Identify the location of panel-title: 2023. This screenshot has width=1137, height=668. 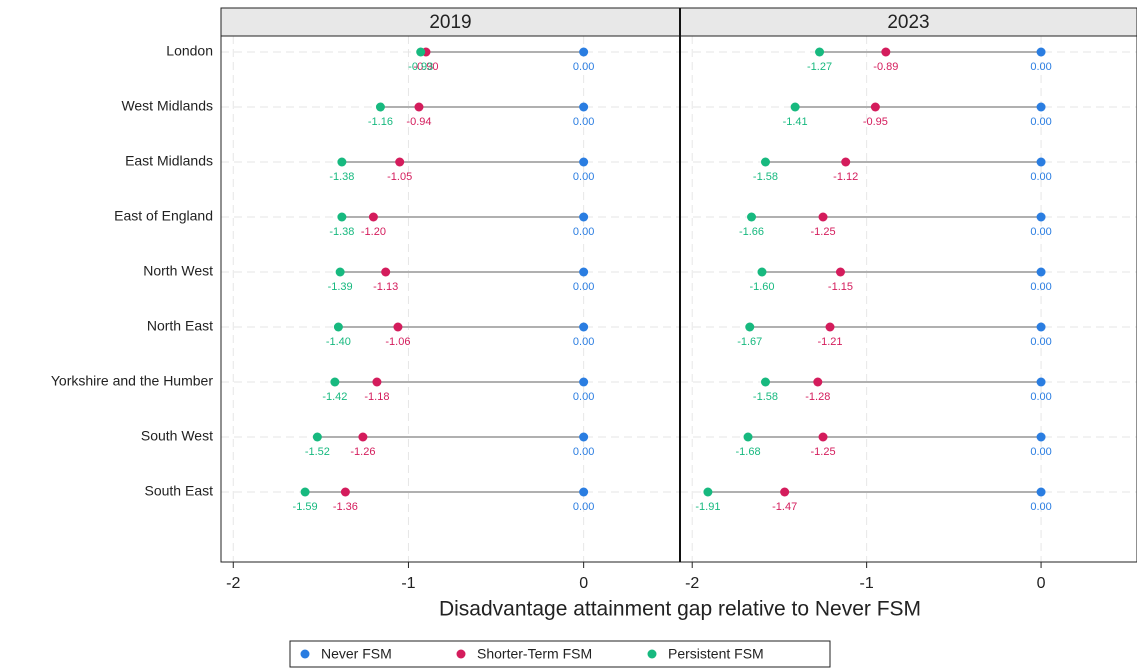
(908, 22).